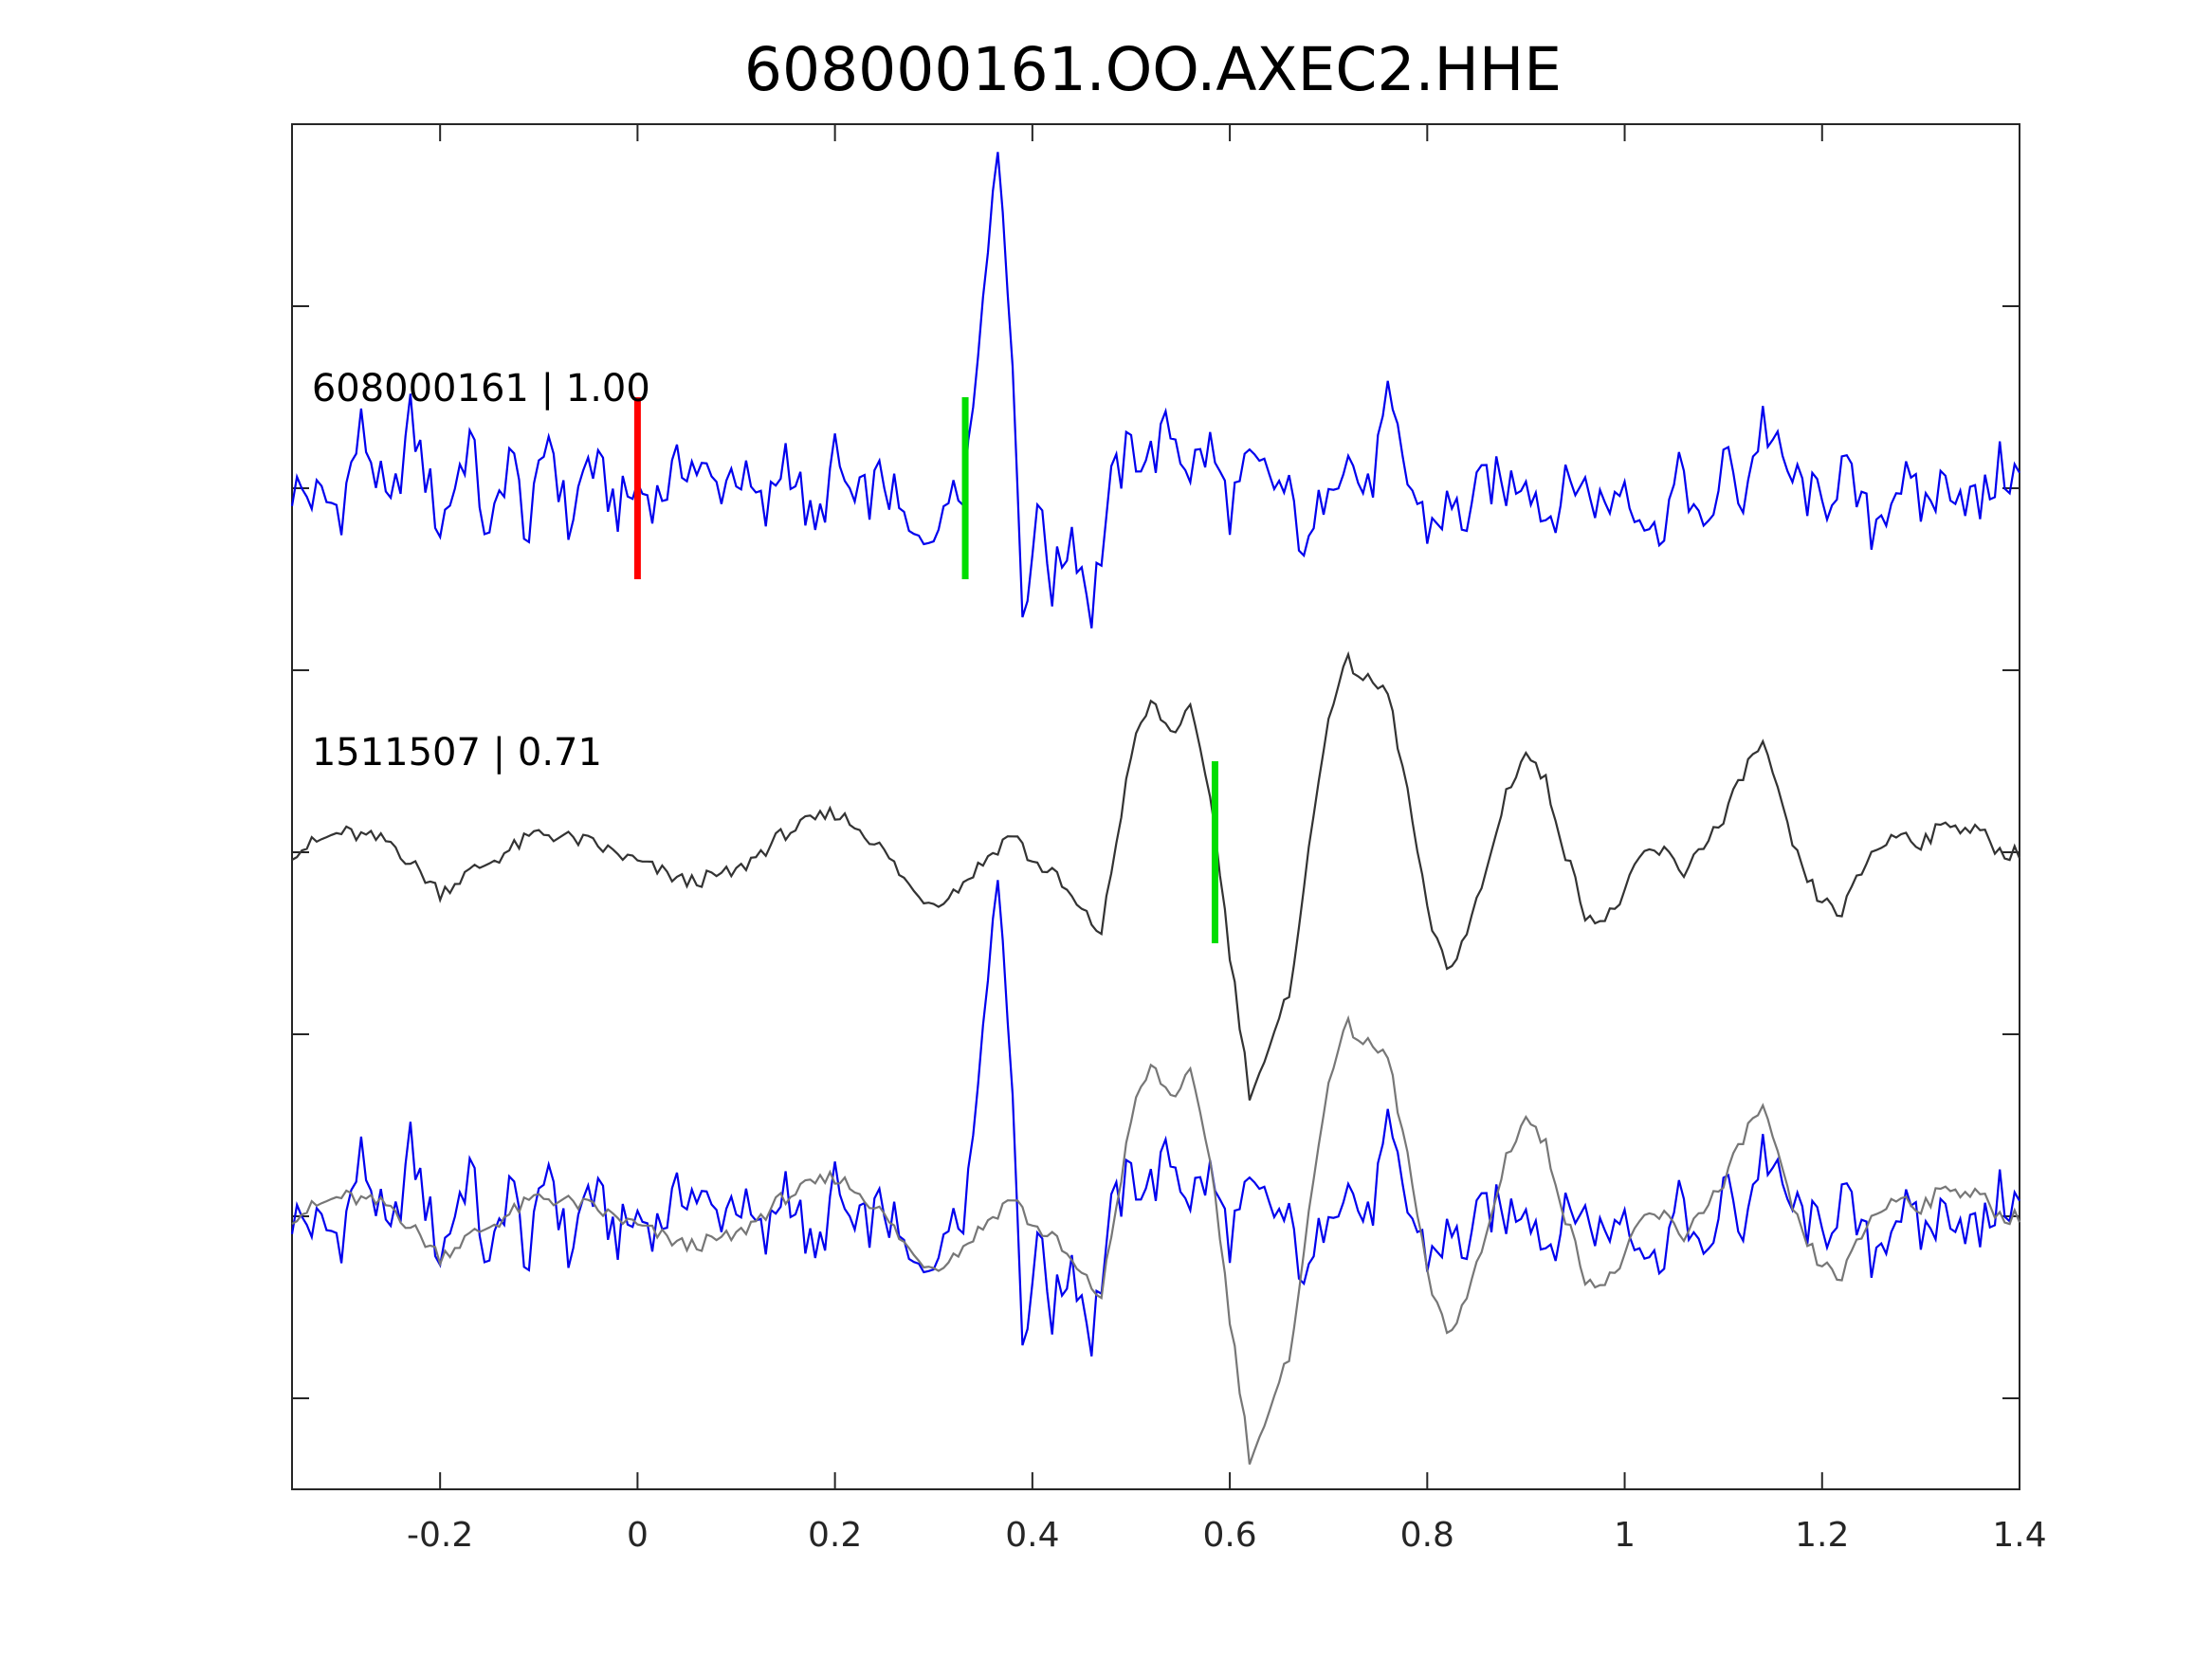 The image size is (2212, 1659). What do you see at coordinates (835, 1535) in the screenshot?
I see `x-tick-label: 0.2` at bounding box center [835, 1535].